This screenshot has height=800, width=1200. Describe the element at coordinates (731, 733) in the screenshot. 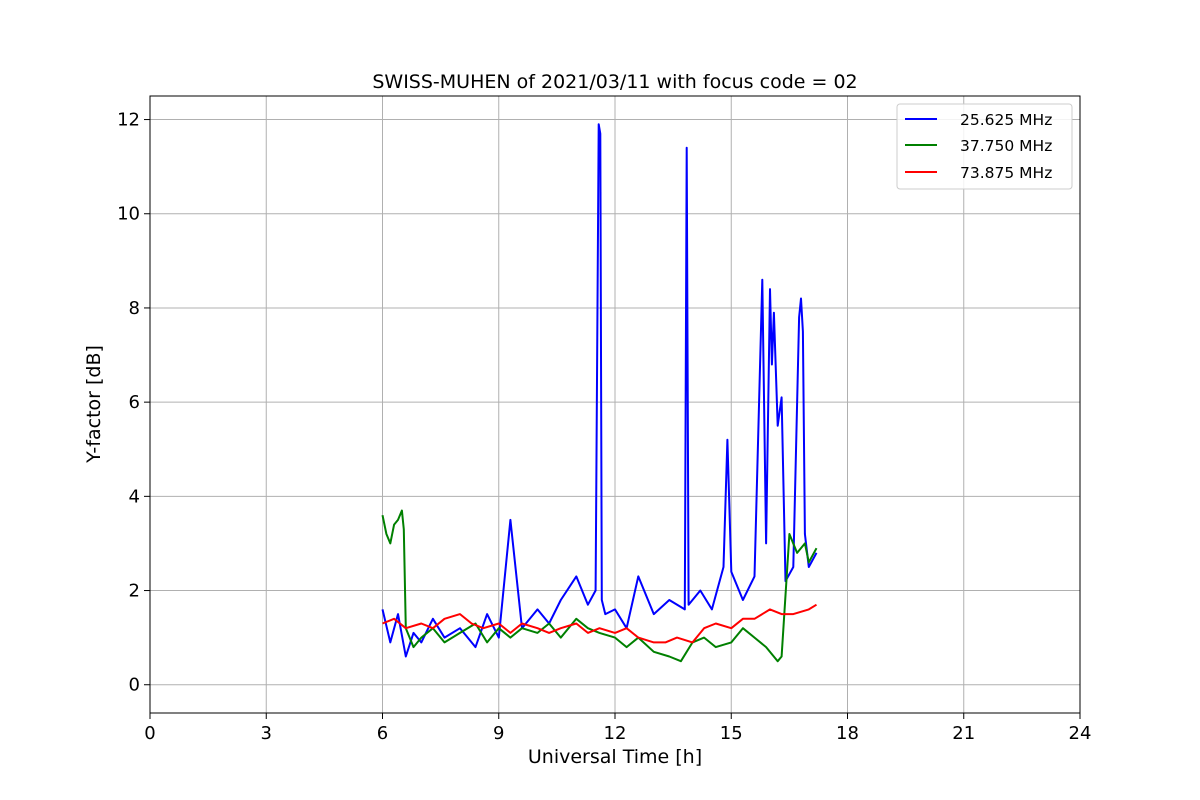

I see `x-tick-label: 15` at that location.